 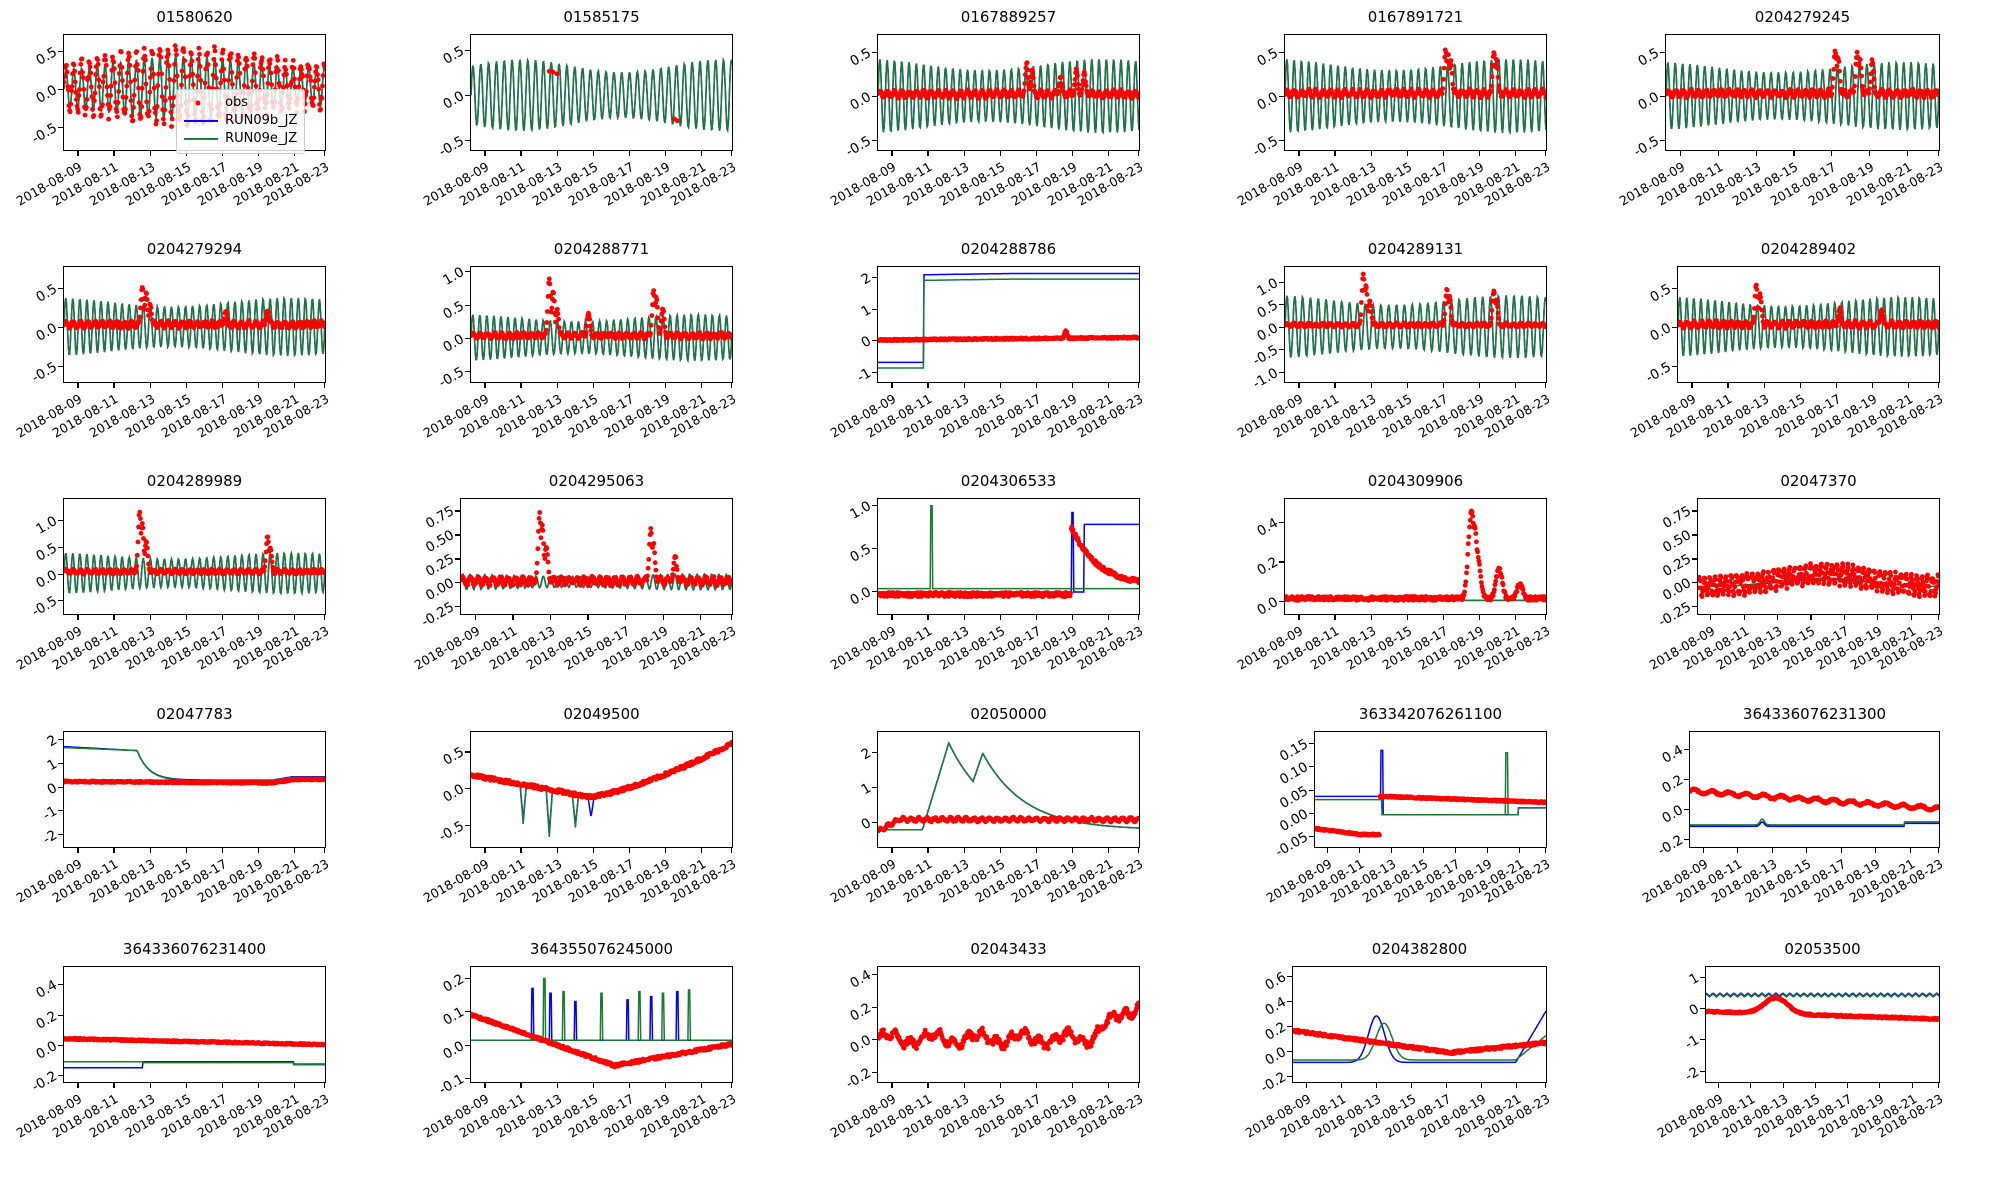 What do you see at coordinates (1415, 249) in the screenshot?
I see `subplot-title: 0204289131` at bounding box center [1415, 249].